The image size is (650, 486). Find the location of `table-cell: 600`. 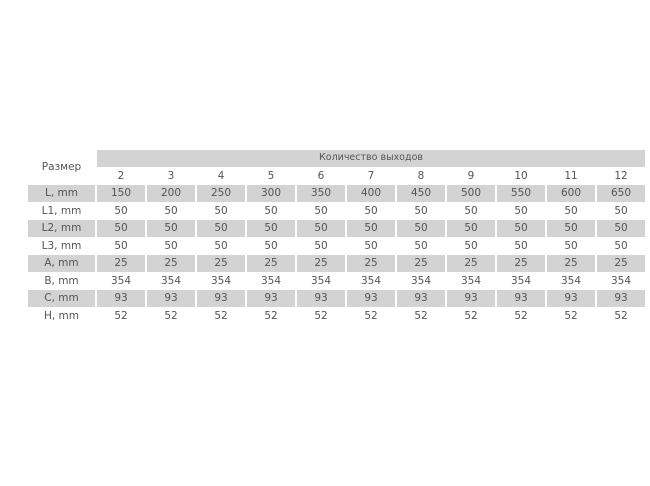

table-cell: 600 is located at coordinates (571, 193).